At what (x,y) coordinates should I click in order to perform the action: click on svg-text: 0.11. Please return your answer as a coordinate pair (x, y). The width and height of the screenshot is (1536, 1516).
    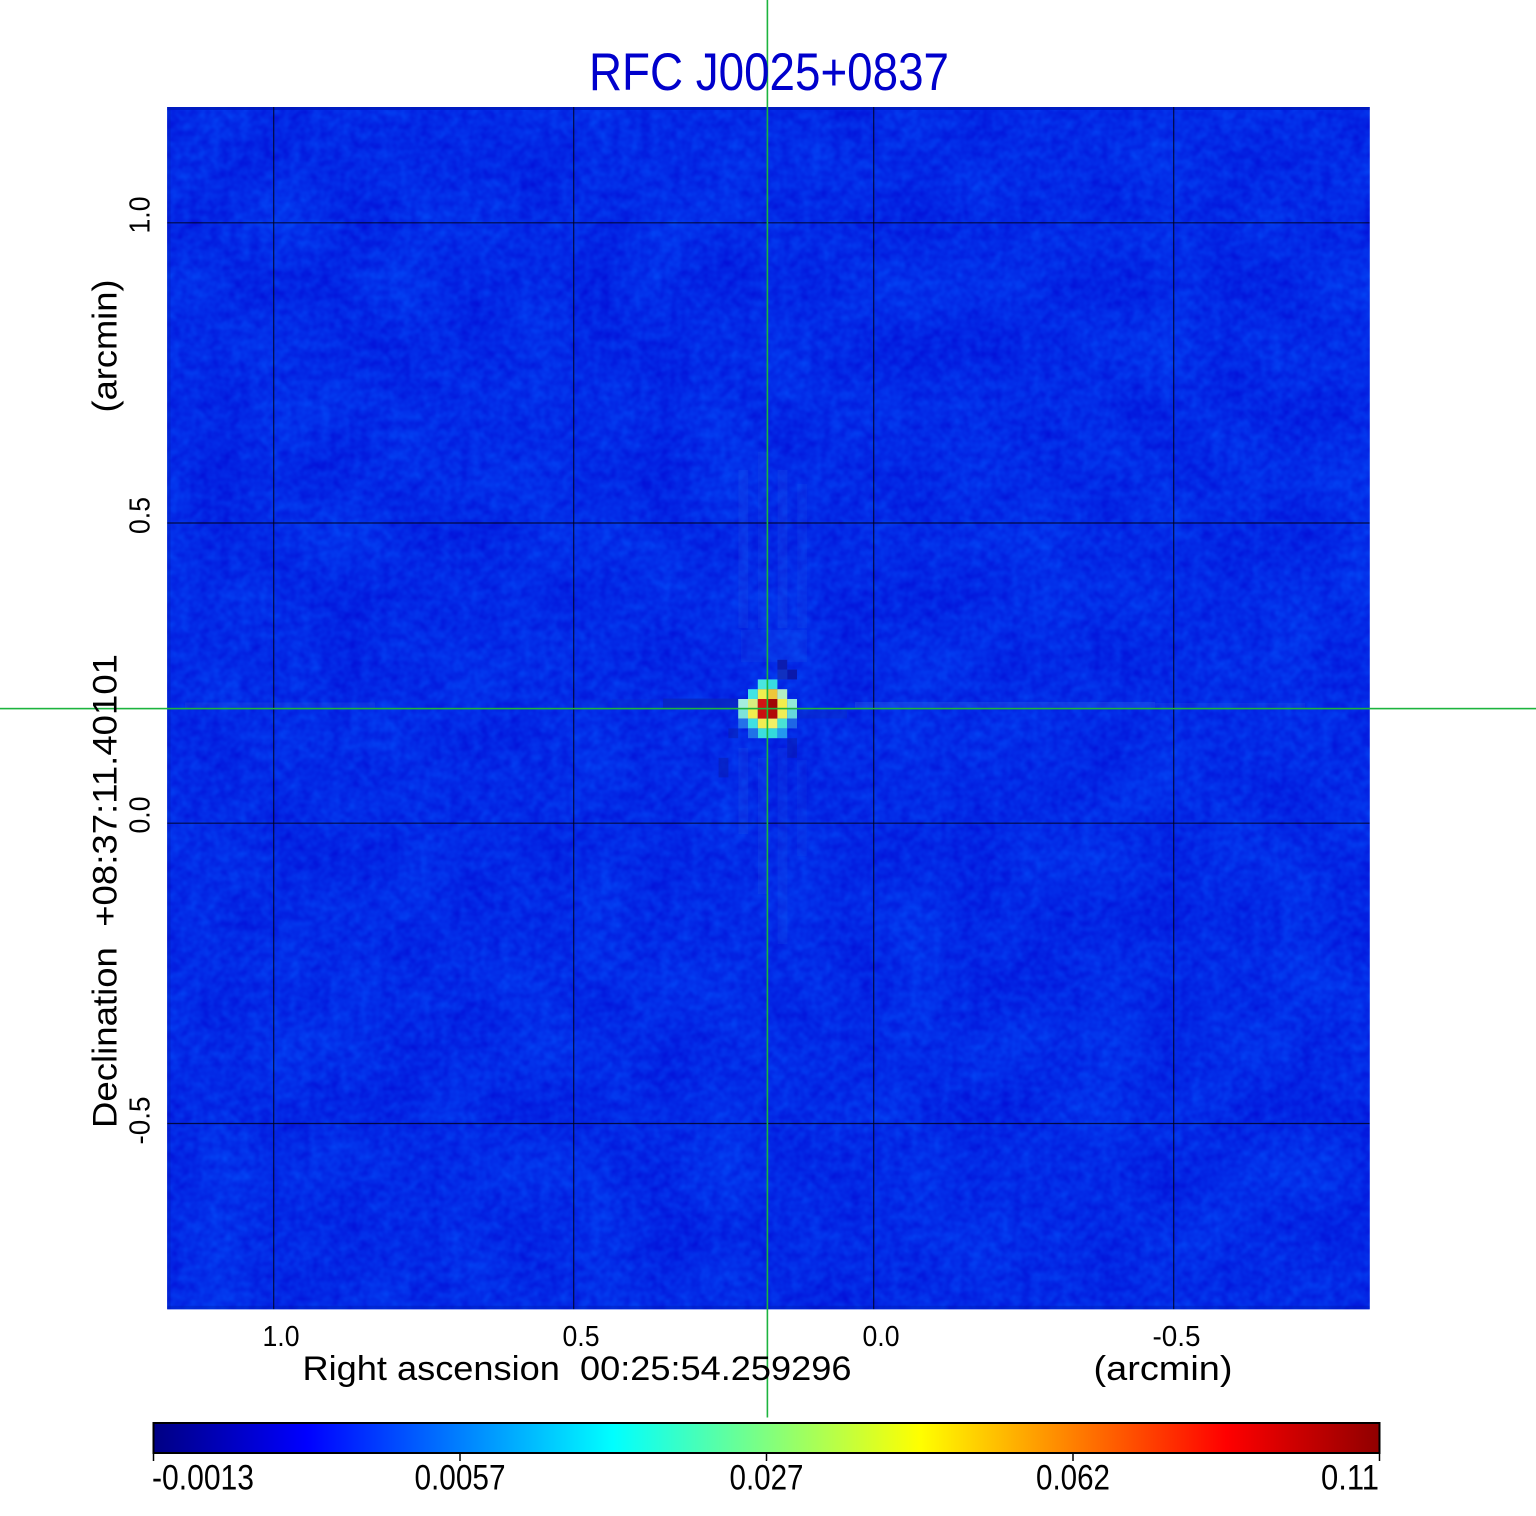
    Looking at the image, I should click on (1350, 1478).